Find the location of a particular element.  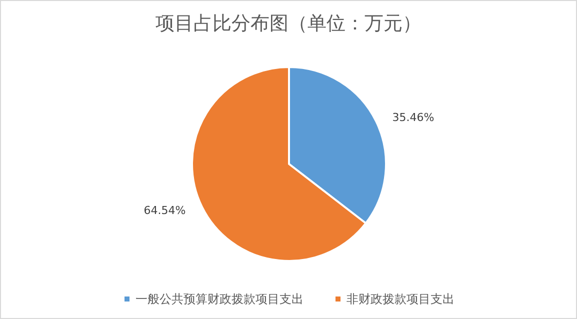

data-label: 35.46% is located at coordinates (413, 117).